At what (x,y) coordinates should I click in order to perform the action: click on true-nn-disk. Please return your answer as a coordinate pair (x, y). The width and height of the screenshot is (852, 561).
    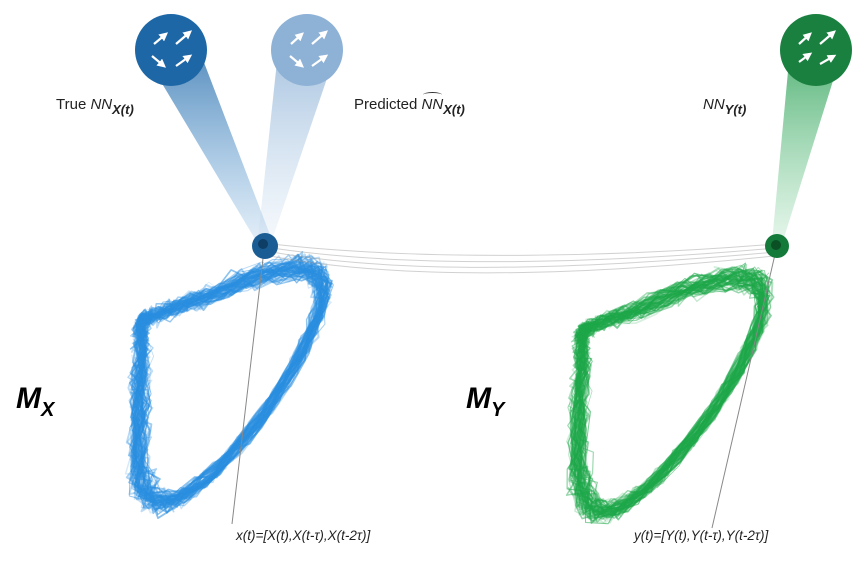
    Looking at the image, I should click on (171, 50).